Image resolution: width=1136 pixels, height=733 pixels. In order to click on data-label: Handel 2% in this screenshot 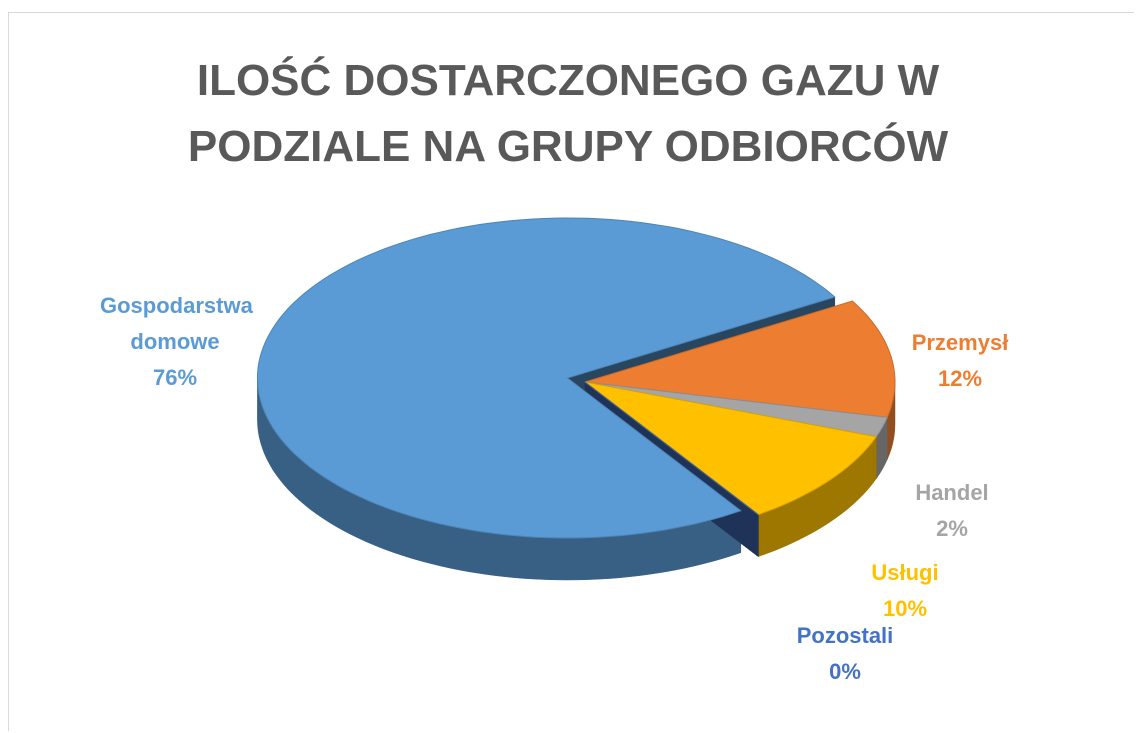, I will do `click(952, 511)`.